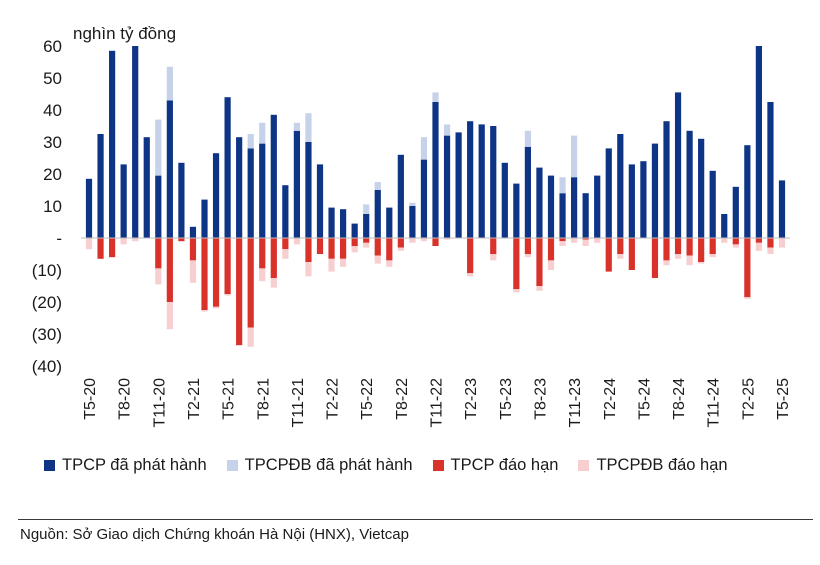  What do you see at coordinates (263, 399) in the screenshot?
I see `x-tick-label: T8-21` at bounding box center [263, 399].